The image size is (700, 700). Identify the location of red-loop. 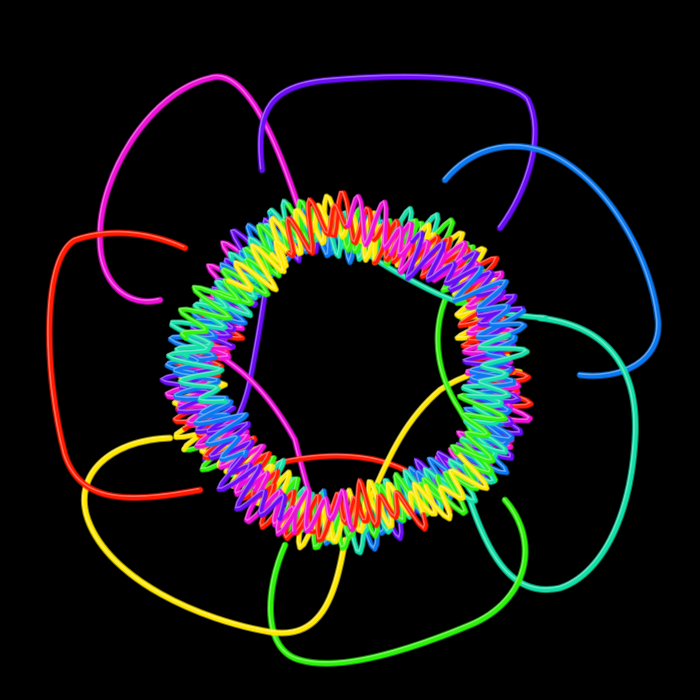
(124, 365).